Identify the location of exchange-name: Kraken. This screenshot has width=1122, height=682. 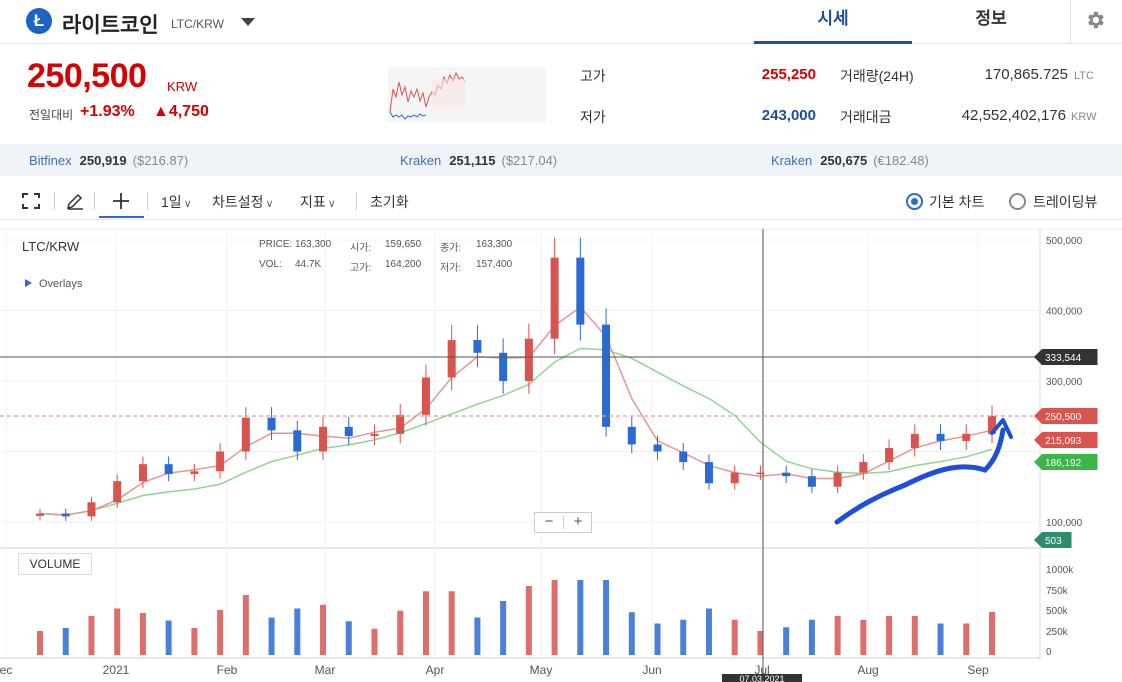
(791, 160).